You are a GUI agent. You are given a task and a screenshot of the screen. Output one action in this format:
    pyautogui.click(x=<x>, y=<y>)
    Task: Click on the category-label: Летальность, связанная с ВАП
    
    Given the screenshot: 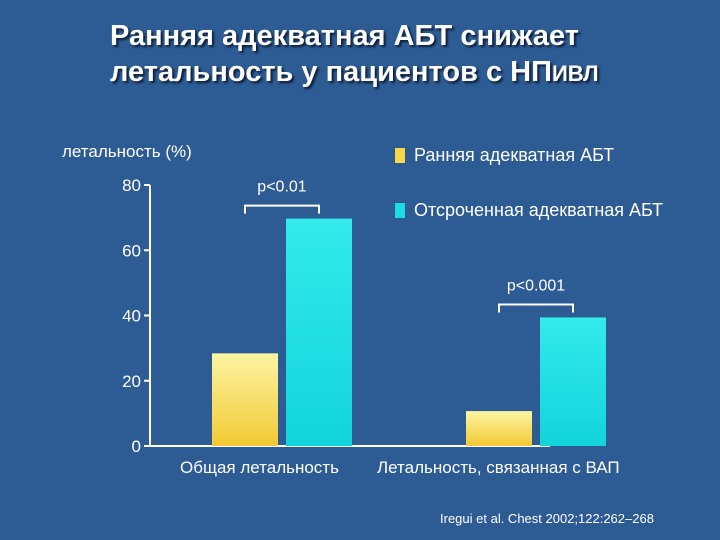 What is the action you would take?
    pyautogui.click(x=498, y=467)
    